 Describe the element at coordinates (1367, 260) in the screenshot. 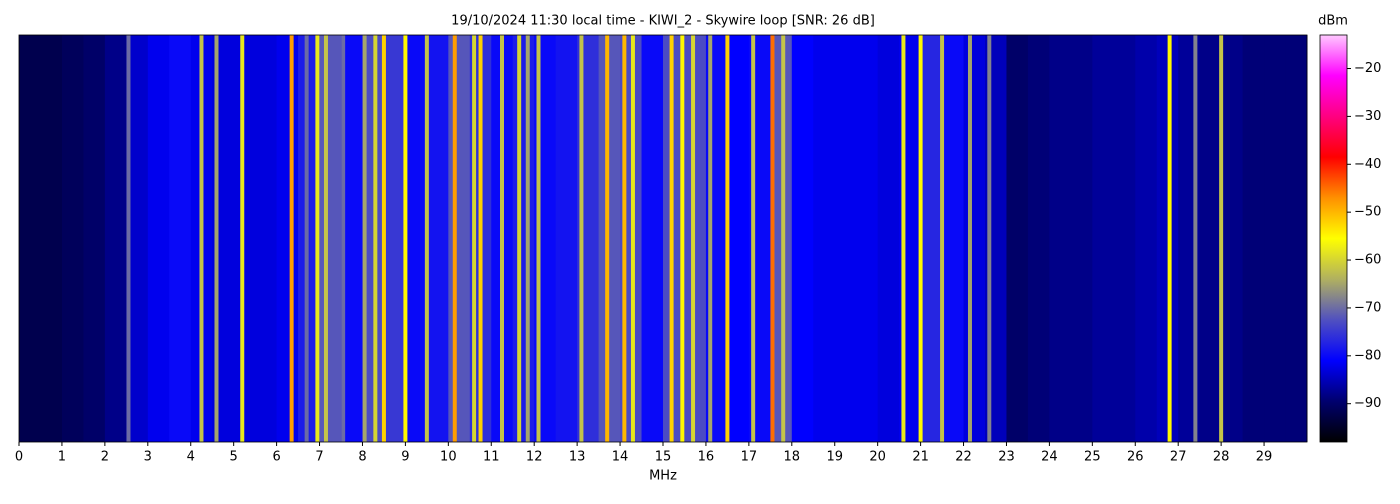

I see `colorbar-tick-label: −60` at that location.